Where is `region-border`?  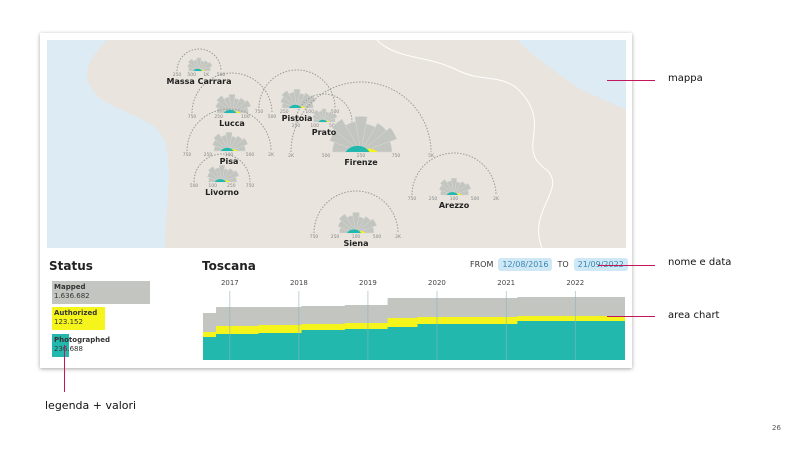 region-border is located at coordinates (465, 144).